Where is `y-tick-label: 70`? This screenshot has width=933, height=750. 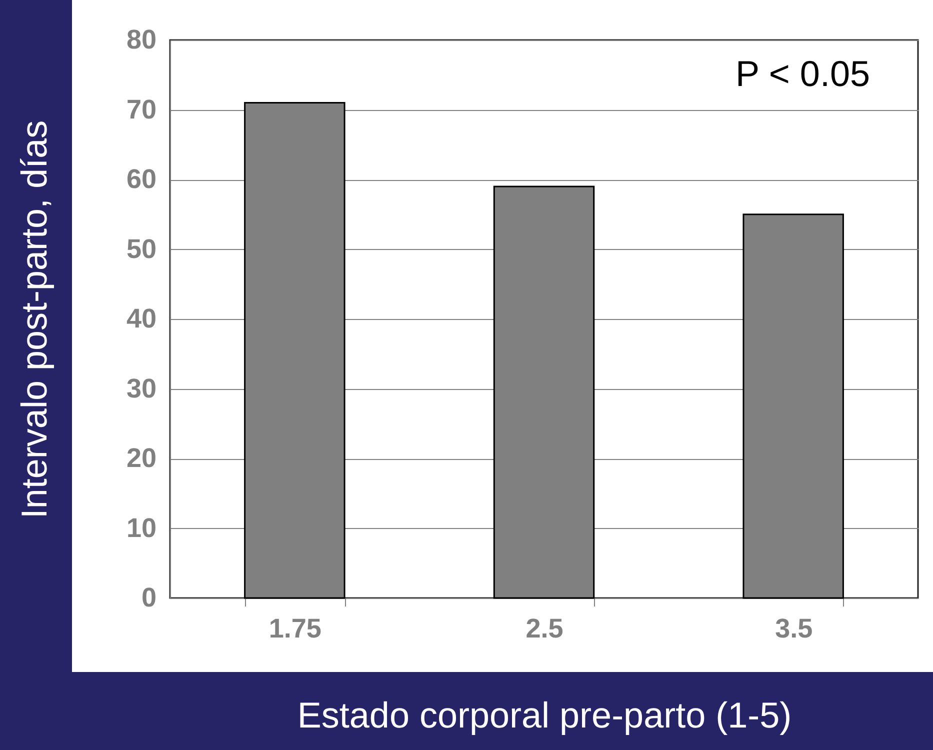
y-tick-label: 70 is located at coordinates (141, 109).